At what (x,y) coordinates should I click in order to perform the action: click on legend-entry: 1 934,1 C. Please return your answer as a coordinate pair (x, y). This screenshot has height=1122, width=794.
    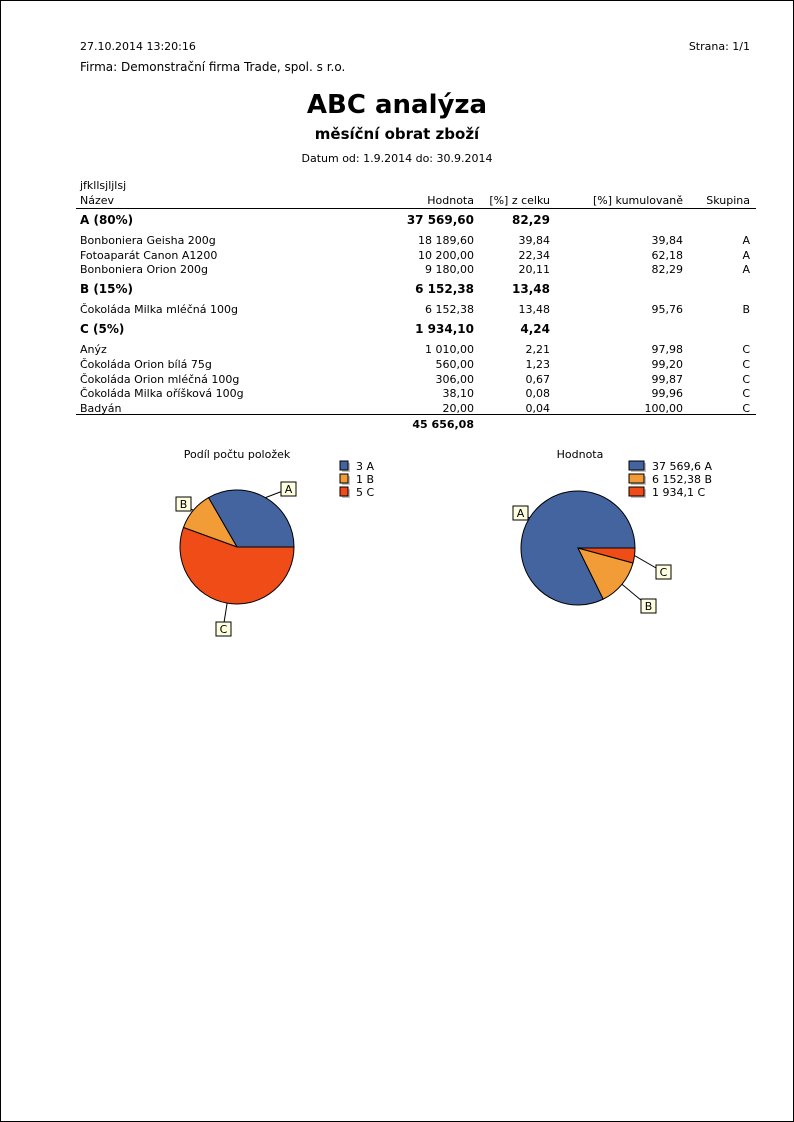
    Looking at the image, I should click on (678, 492).